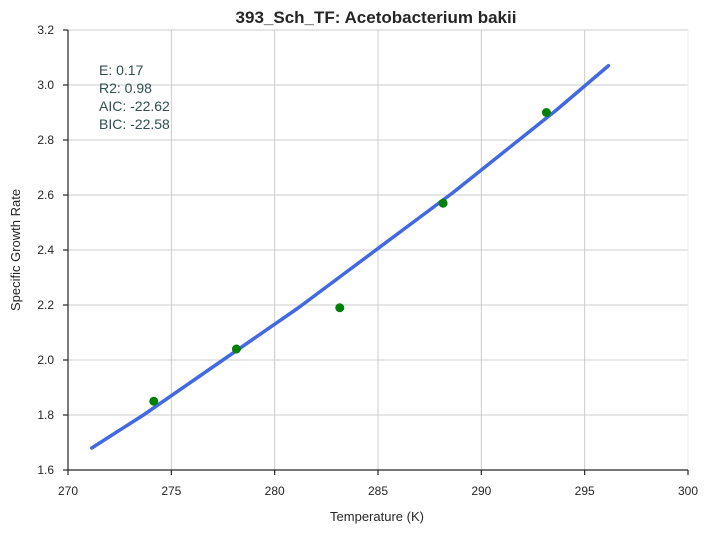 The image size is (710, 538). I want to click on y-axis-label: Specific Growth Rate, so click(15, 250).